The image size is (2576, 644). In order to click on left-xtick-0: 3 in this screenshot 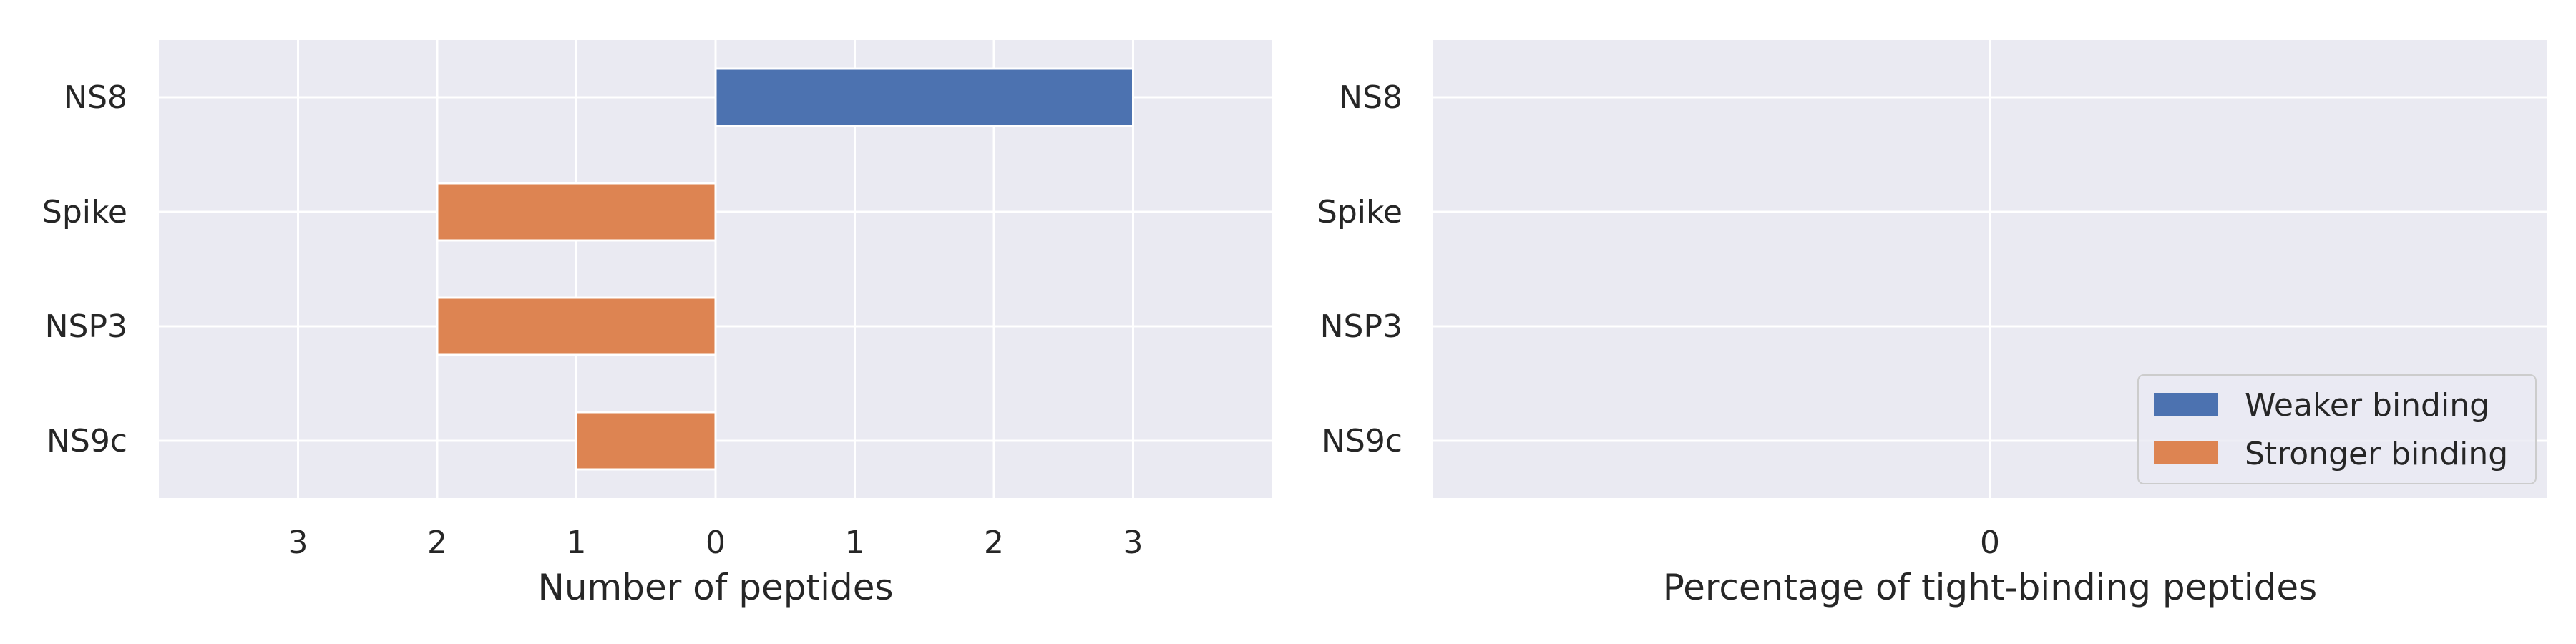, I will do `click(298, 543)`.